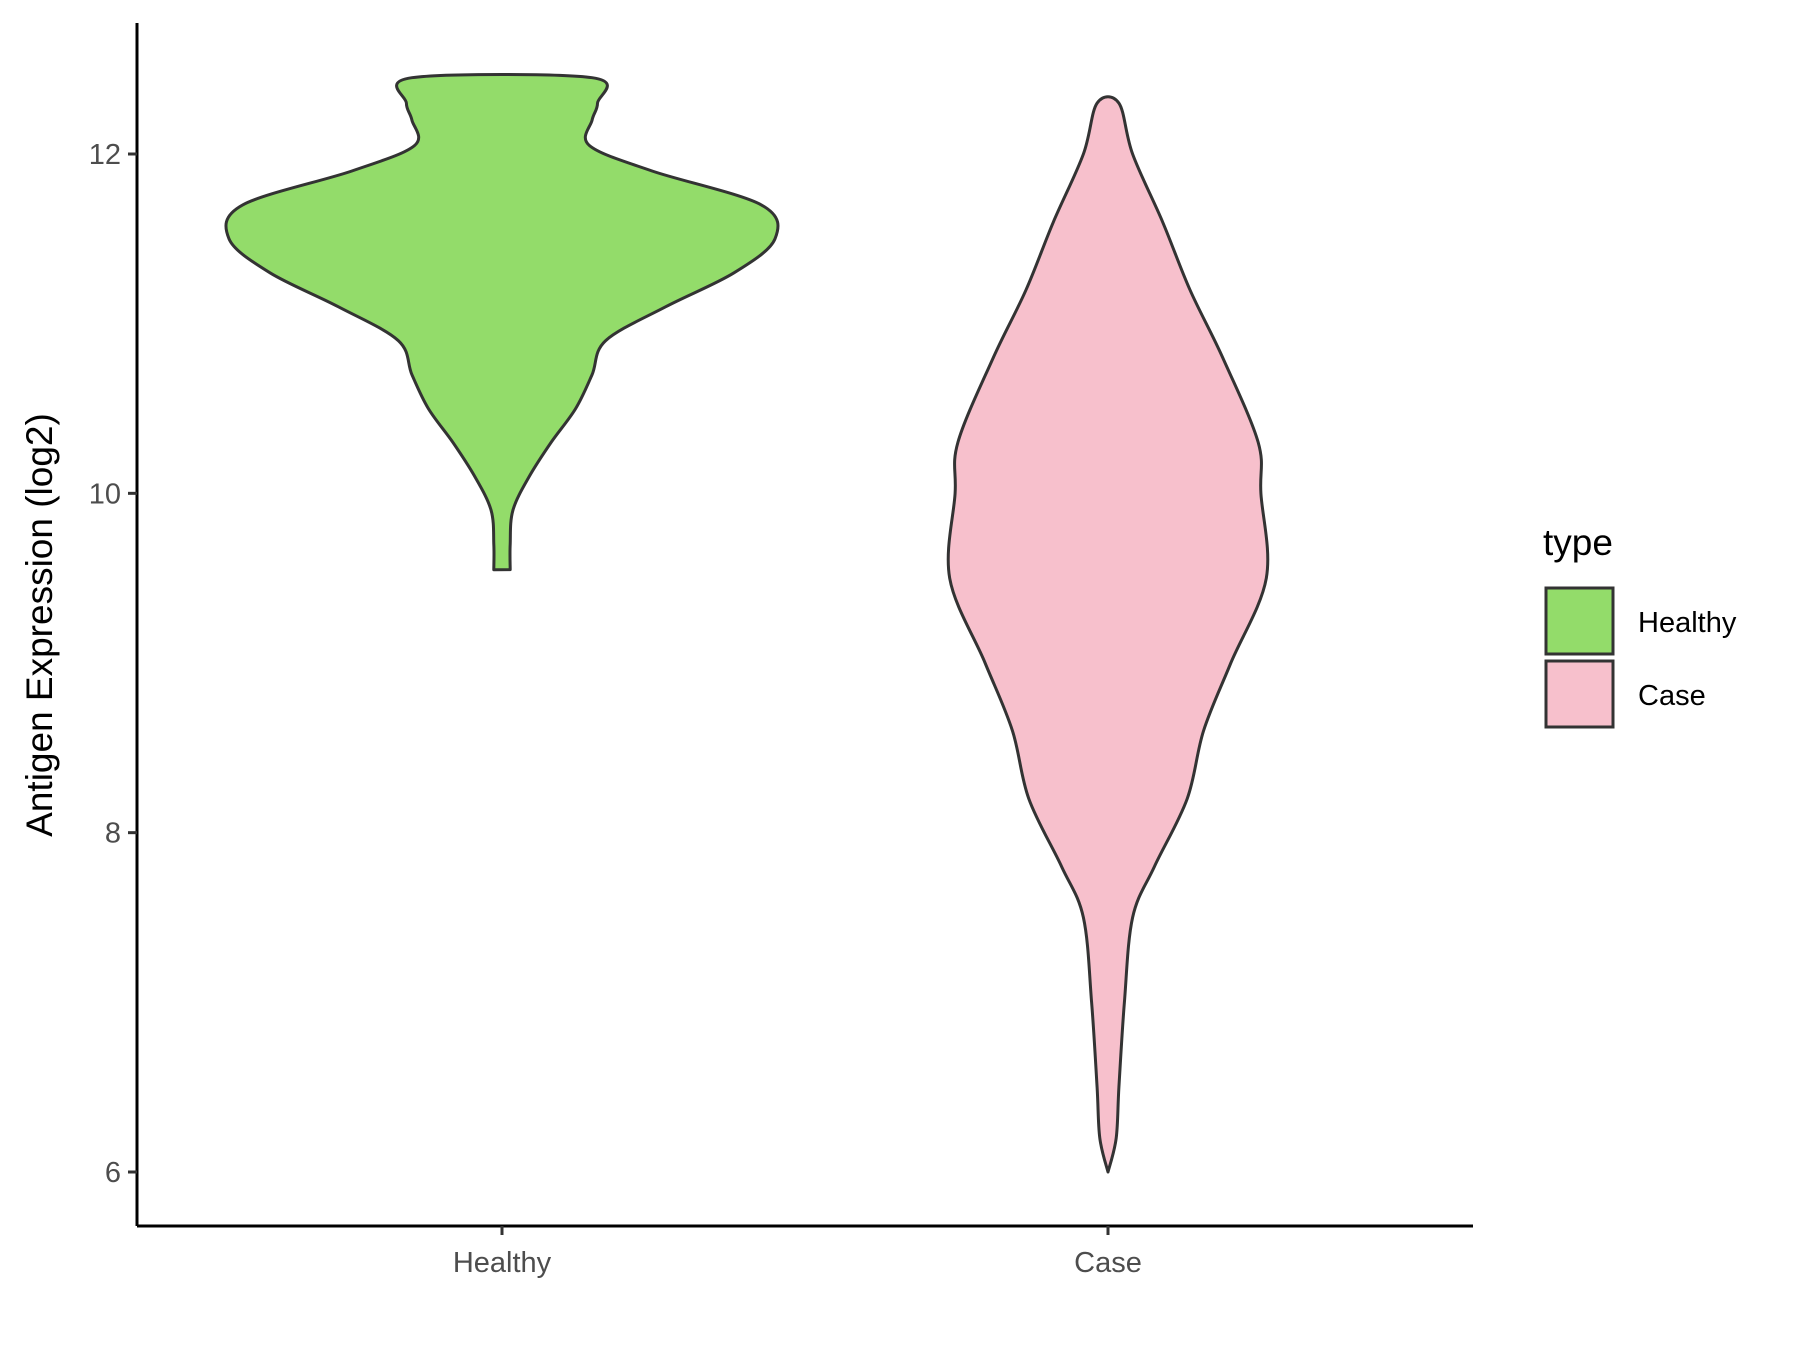 The height and width of the screenshot is (1350, 1800). I want to click on violin-case, so click(1108, 634).